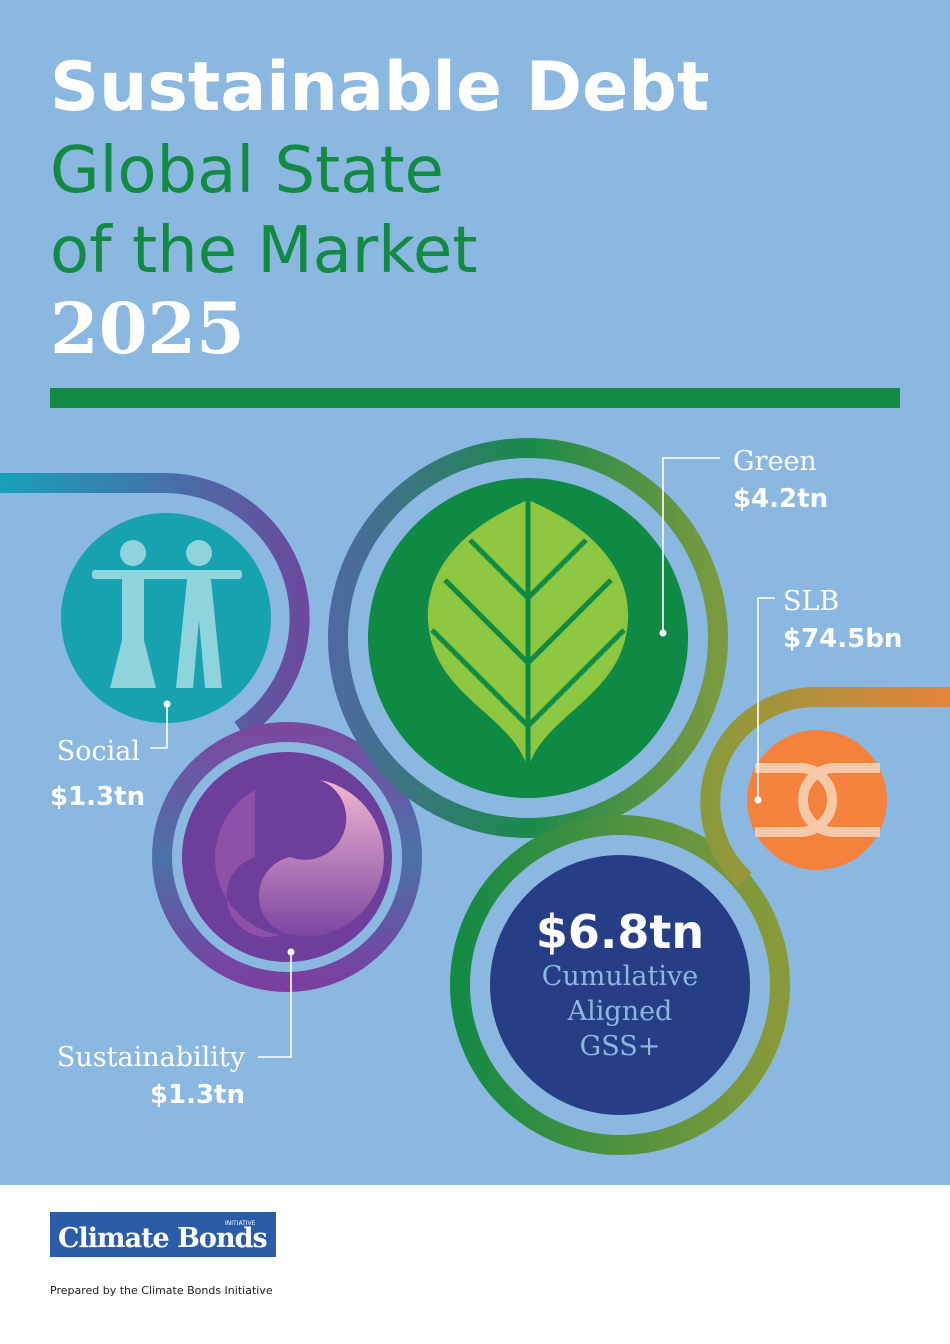 This screenshot has height=1344, width=950. I want to click on year: 2025, so click(147, 328).